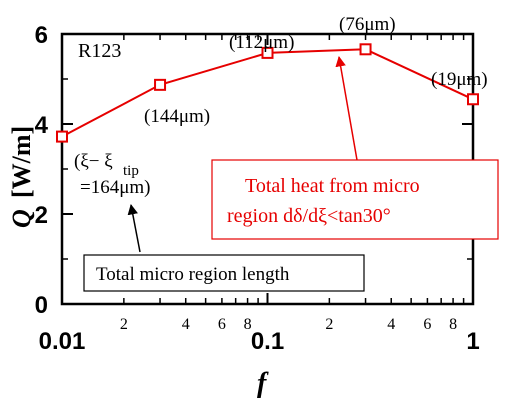 The image size is (514, 417). What do you see at coordinates (263, 383) in the screenshot?
I see `x-axis-title: f` at bounding box center [263, 383].